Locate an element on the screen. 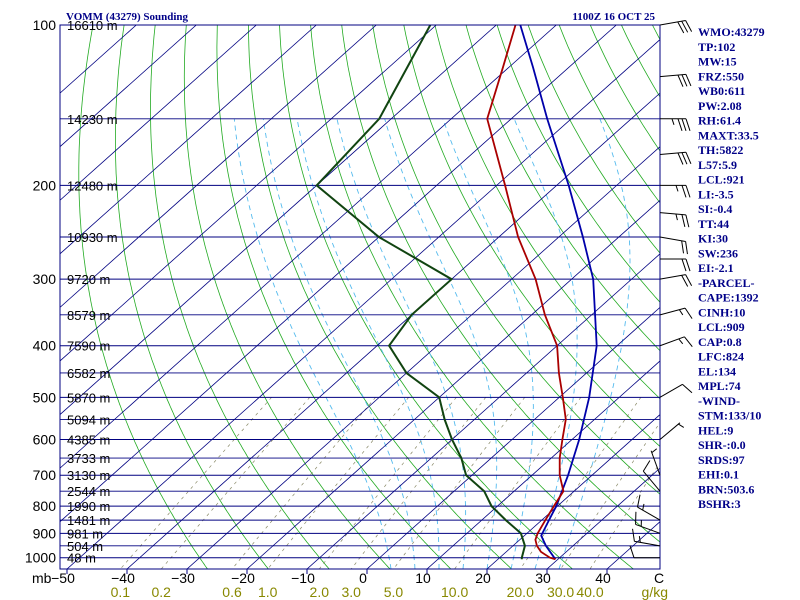 The width and height of the screenshot is (800, 600). temperature-tick-label: 40 is located at coordinates (603, 578).